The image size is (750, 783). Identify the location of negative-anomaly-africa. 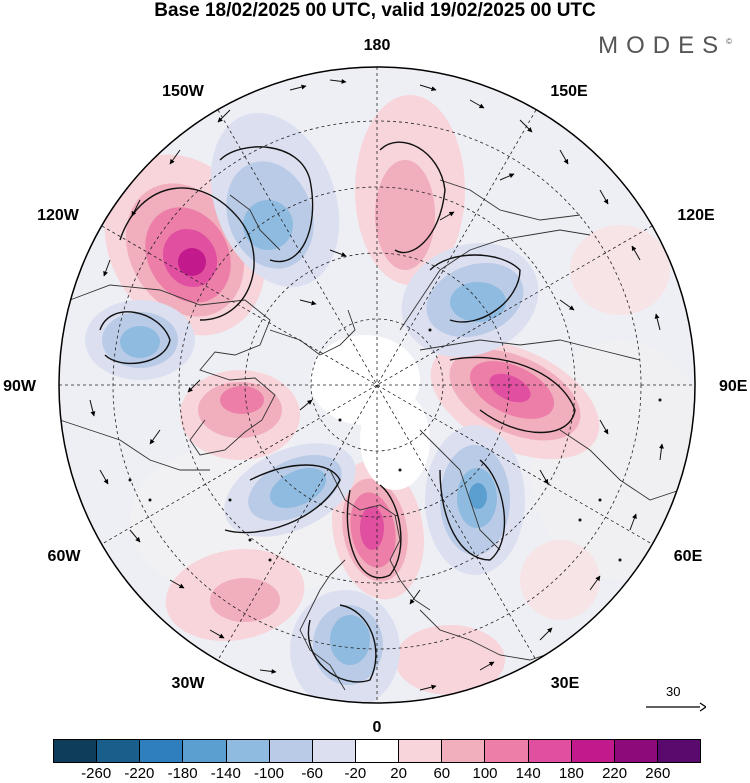
(345, 646).